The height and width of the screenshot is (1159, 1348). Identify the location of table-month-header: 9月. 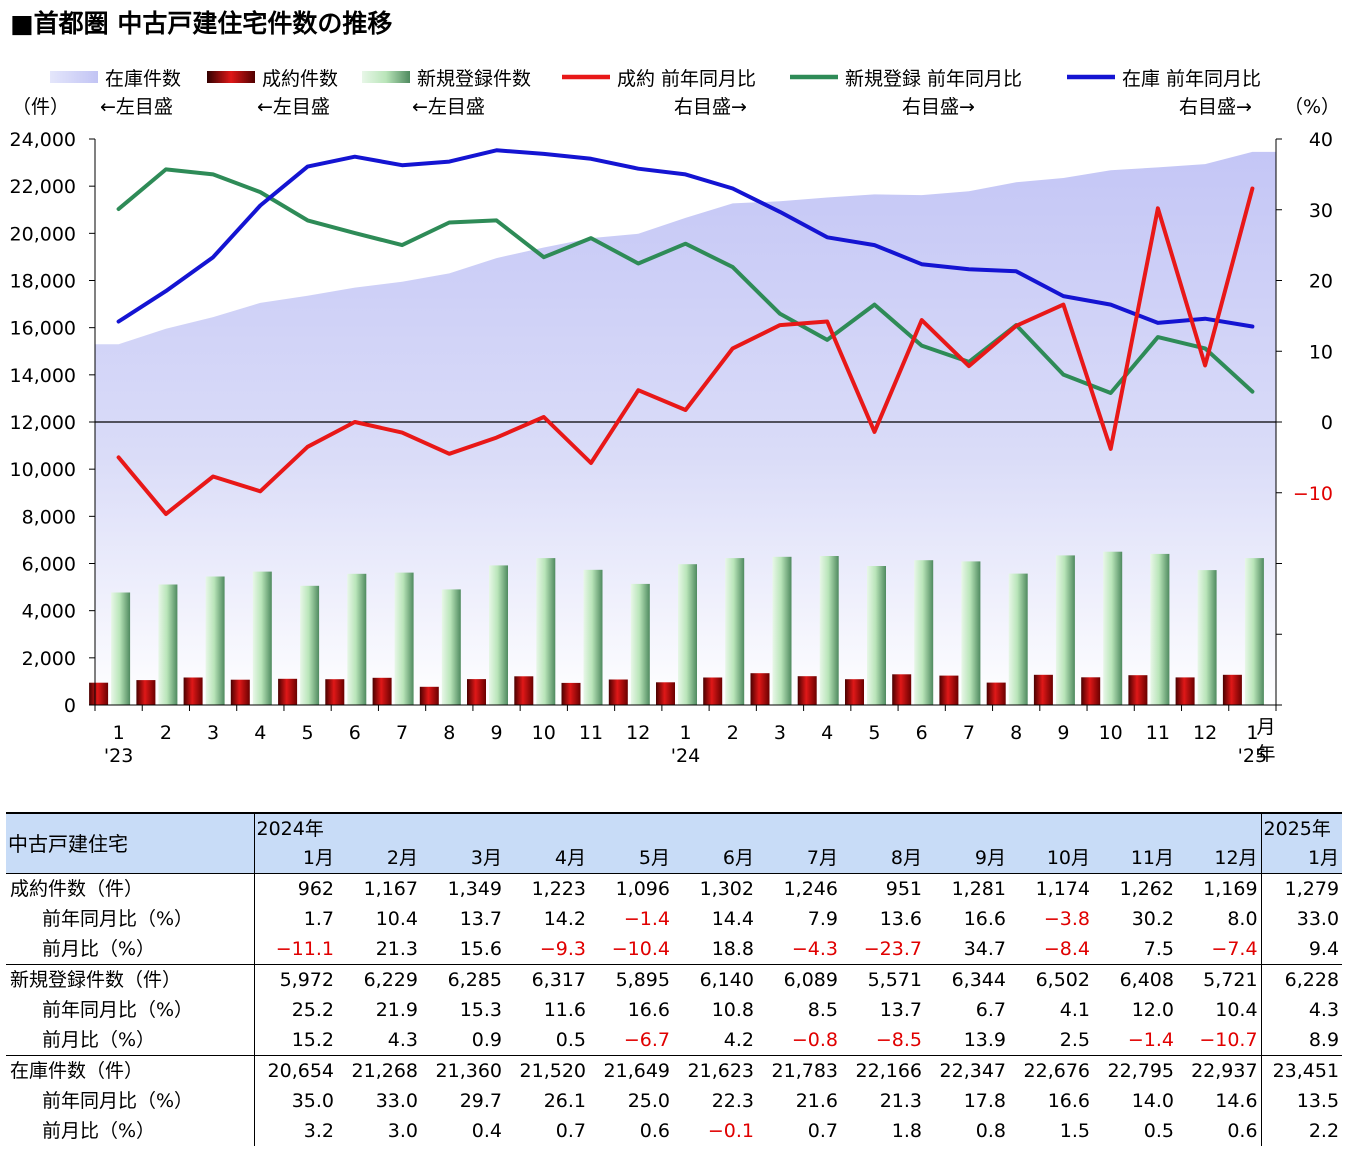
(967, 859).